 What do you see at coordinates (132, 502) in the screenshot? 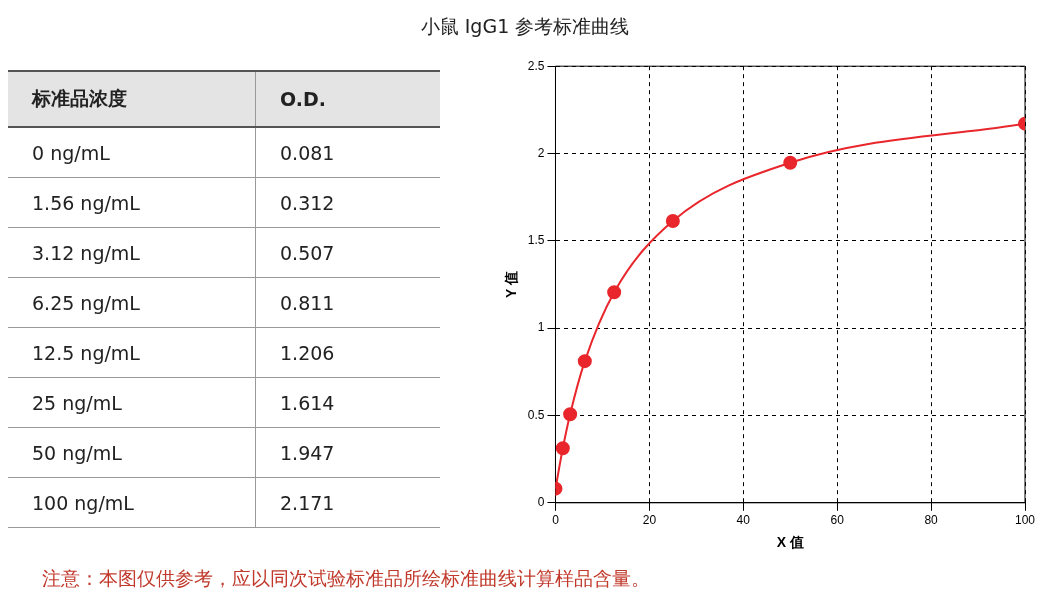
I see `text: 100 ng/mL` at bounding box center [132, 502].